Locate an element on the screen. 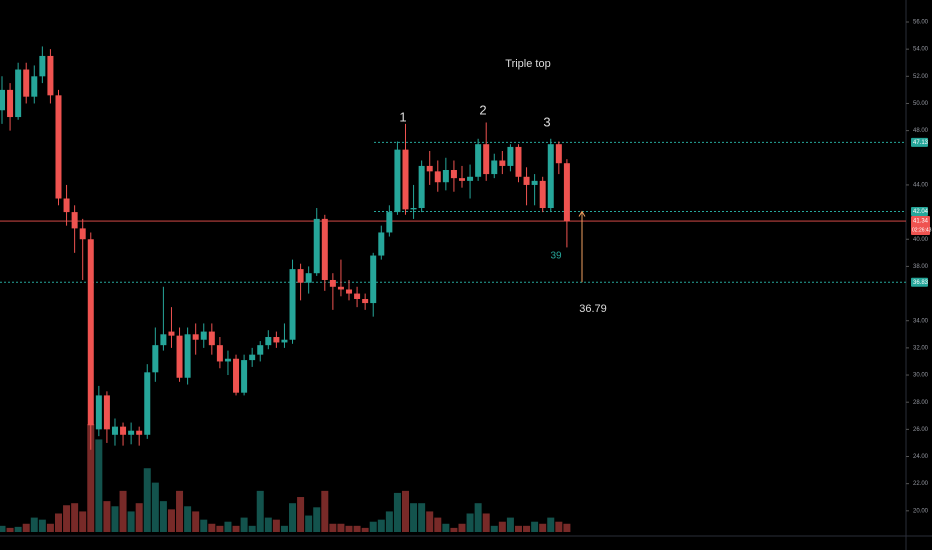 The width and height of the screenshot is (932, 550). y-tick-label: 40.00 is located at coordinates (921, 240).